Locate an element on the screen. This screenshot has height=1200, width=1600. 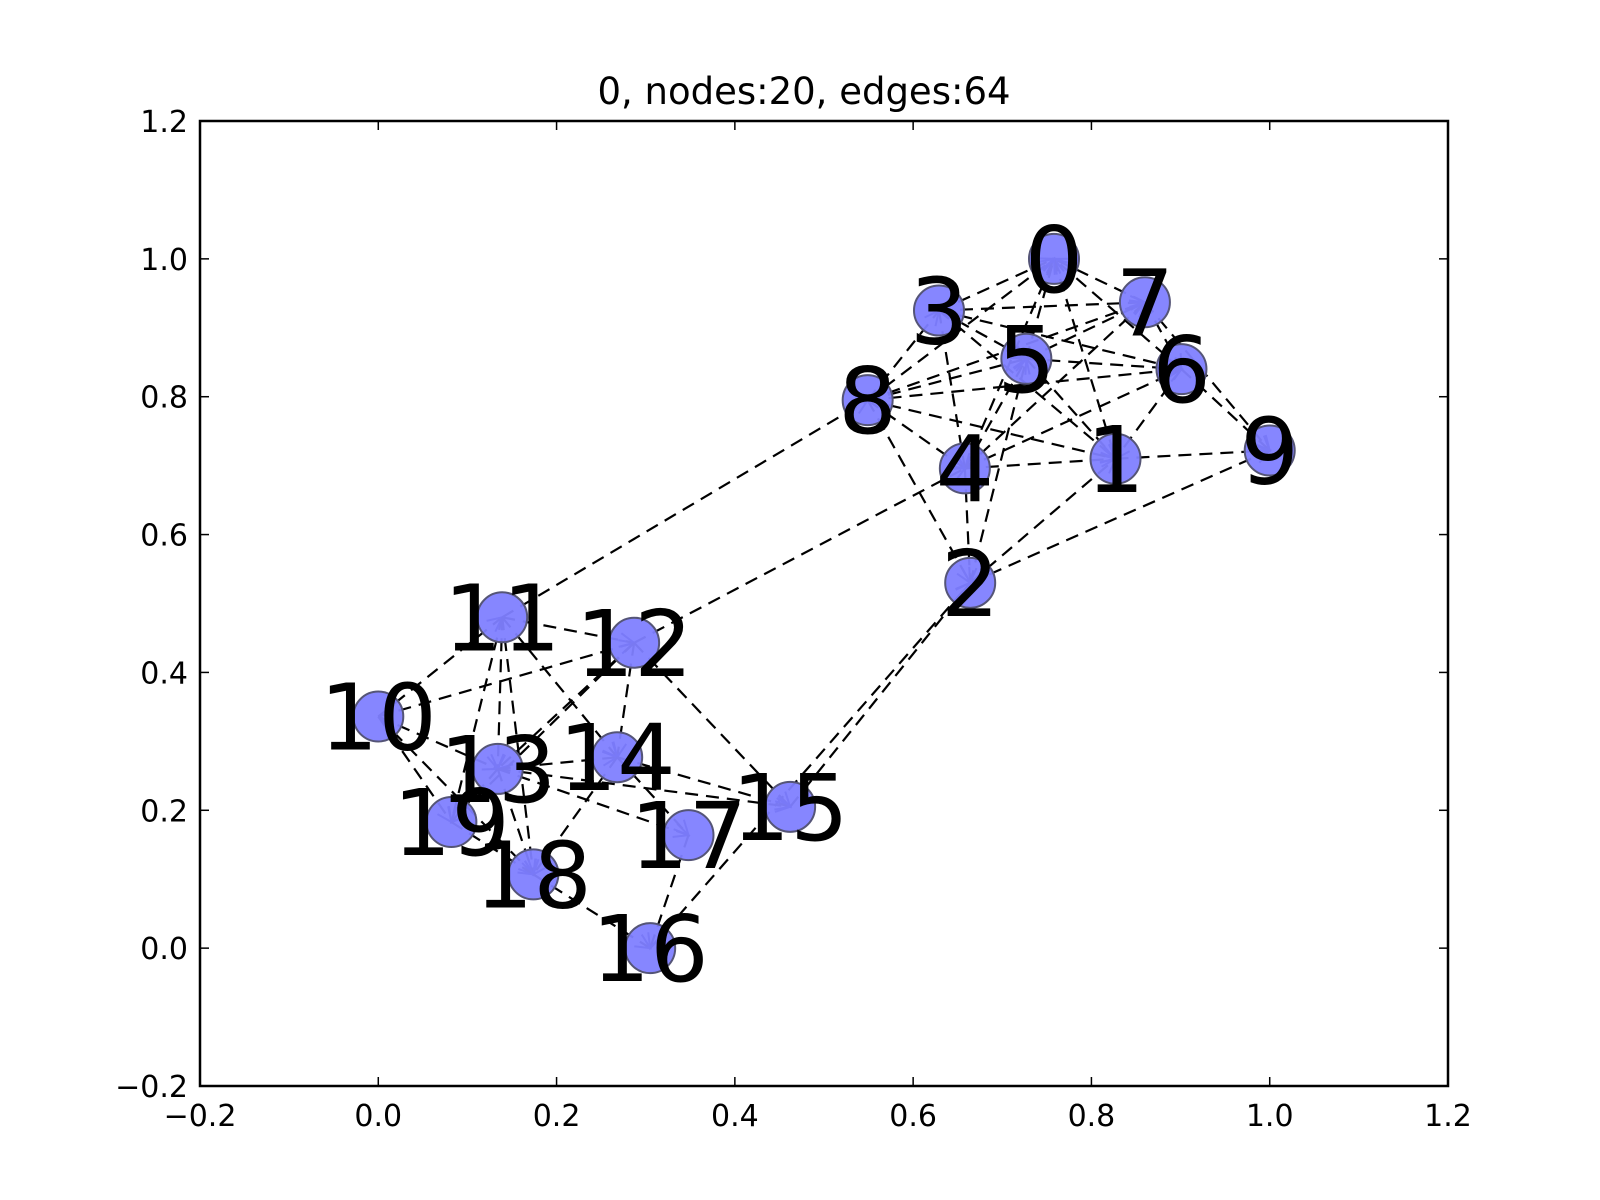
x-tick-label: 0.6 is located at coordinates (913, 1116).